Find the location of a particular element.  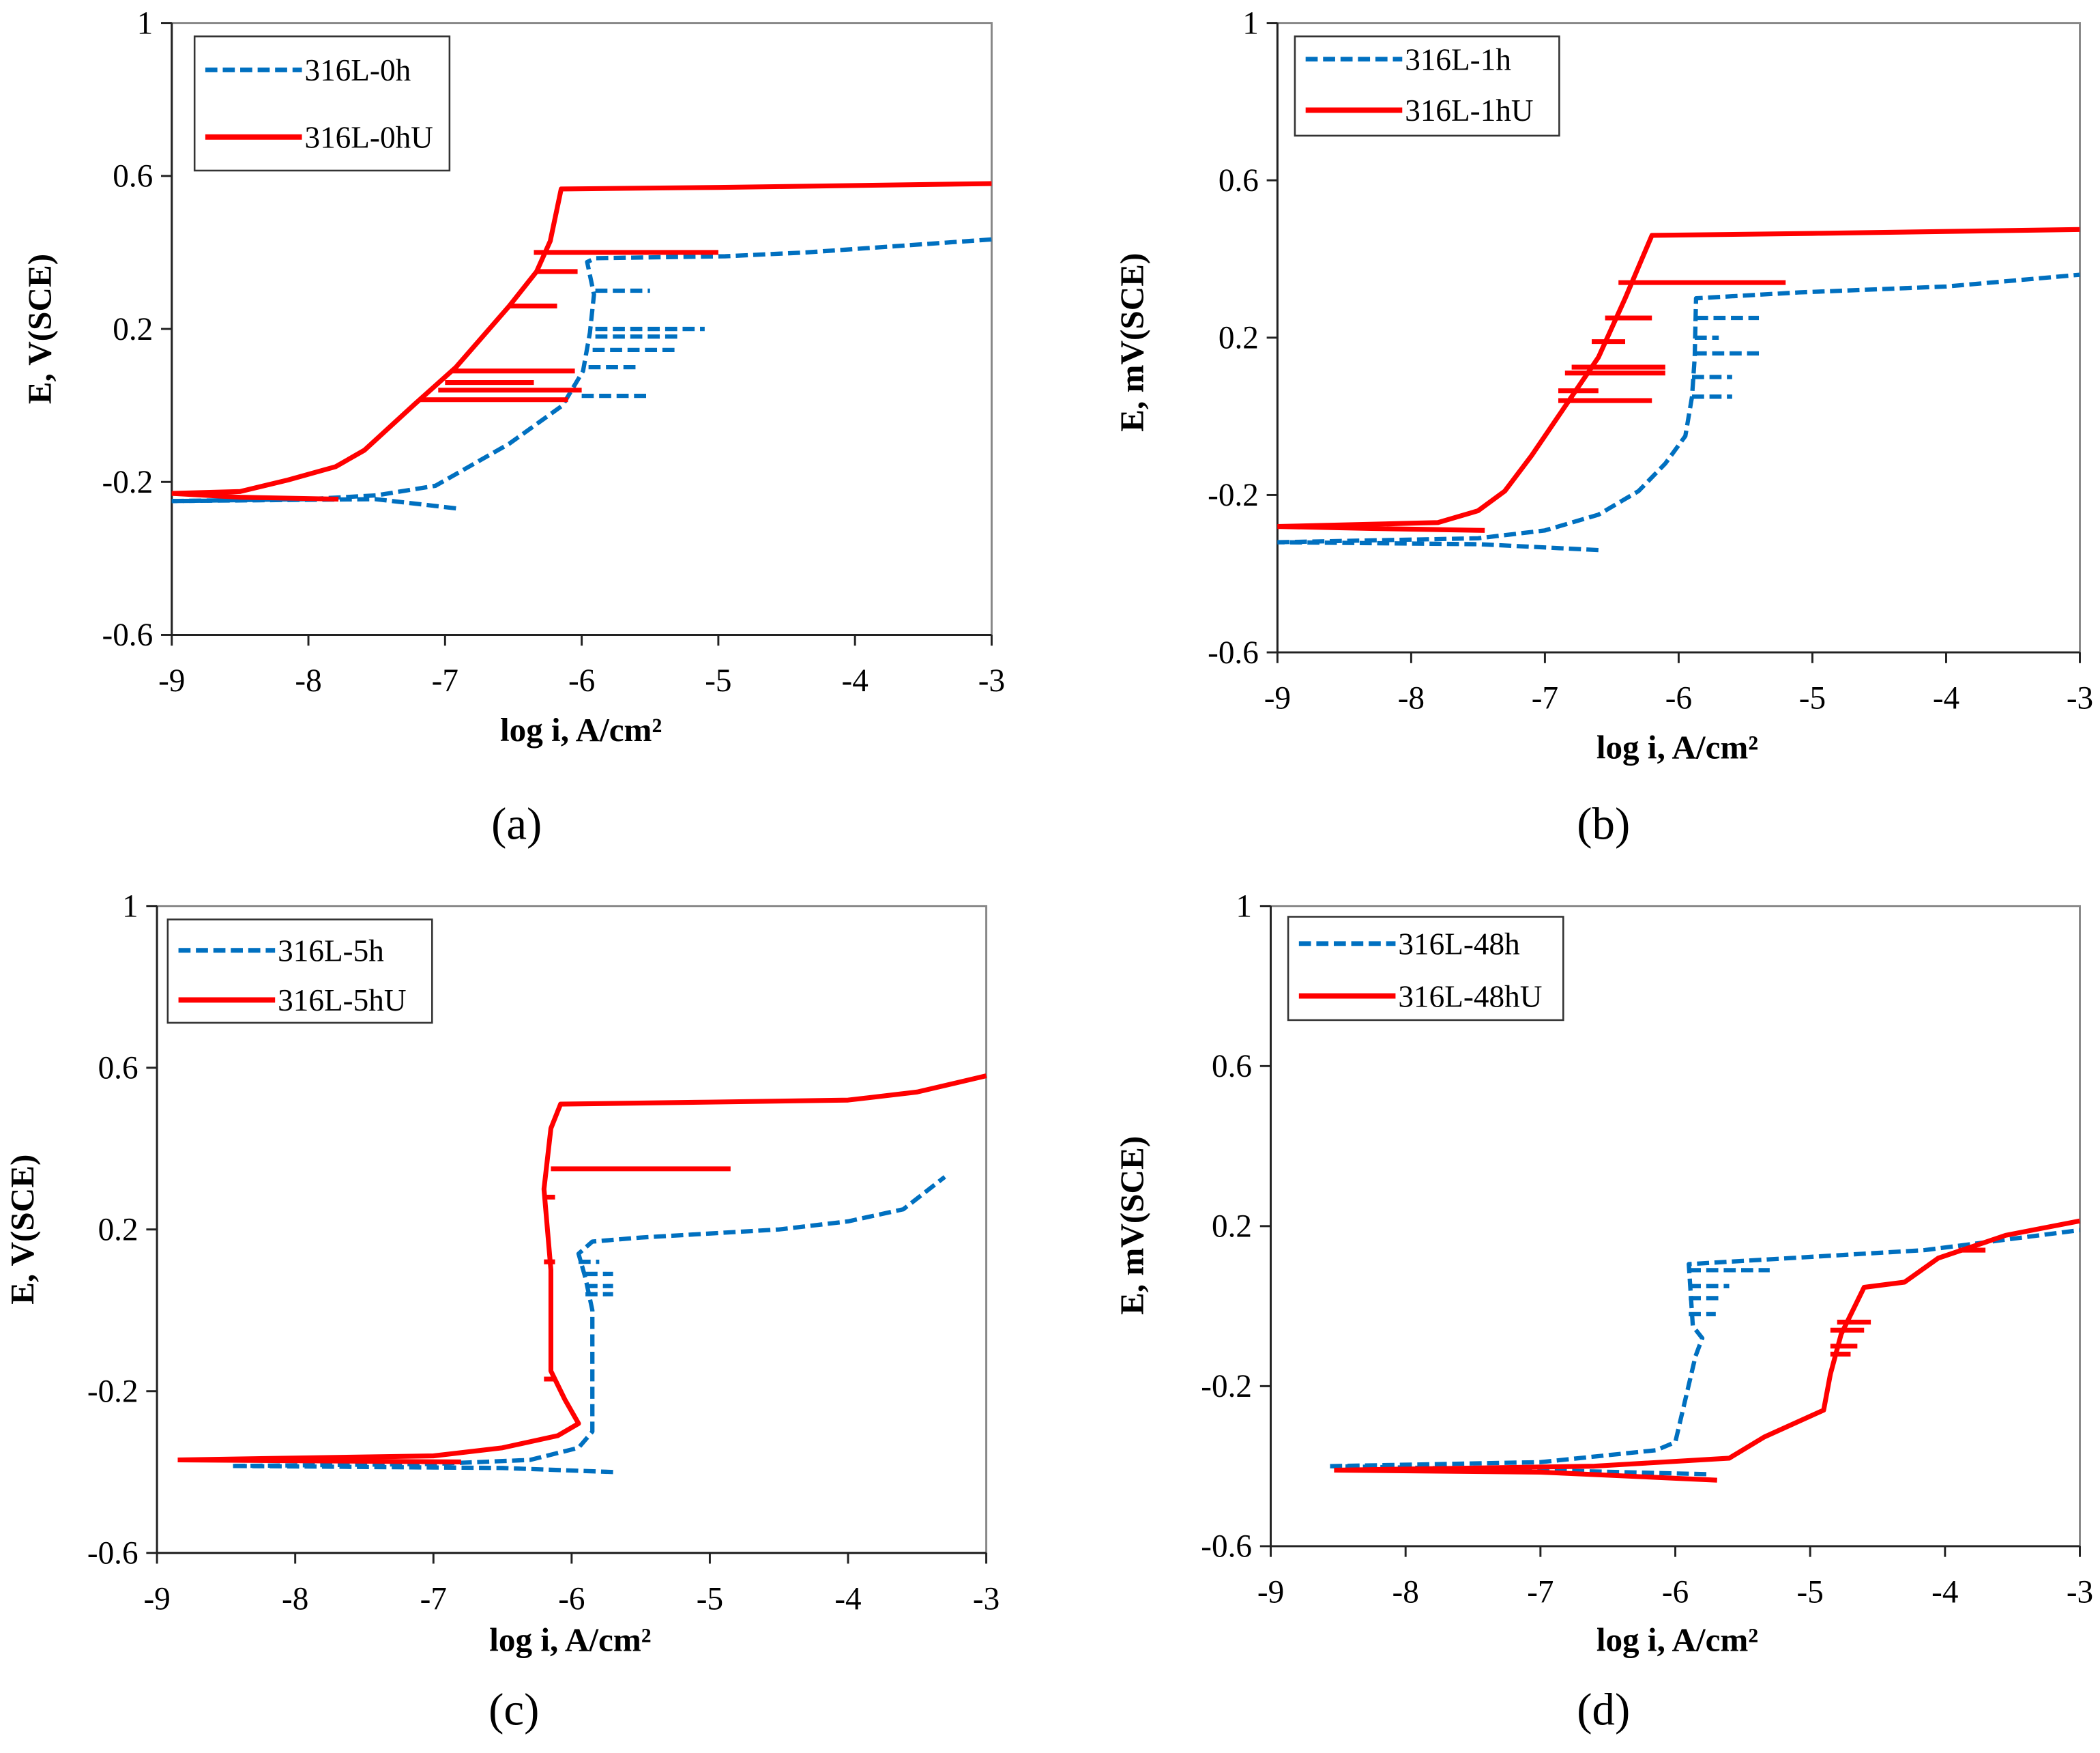

legend: 316L-1h 316L-1hU is located at coordinates (1427, 86).